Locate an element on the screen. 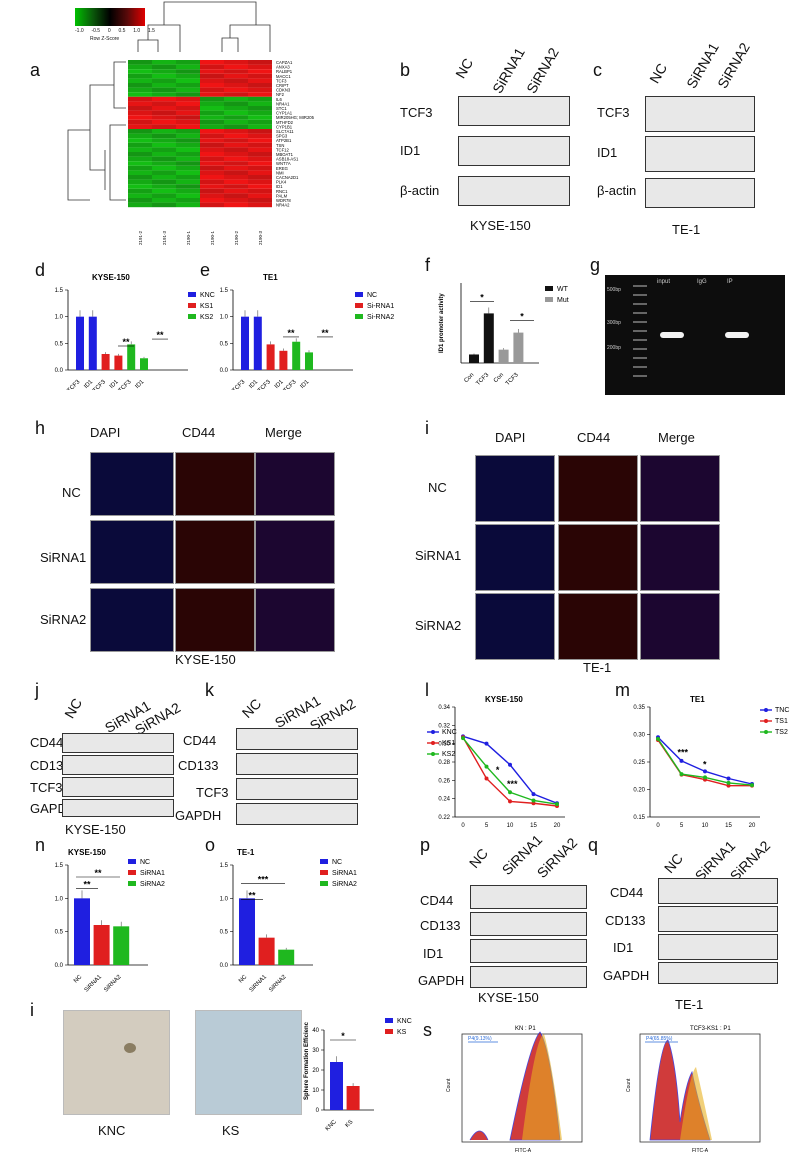  heatmap-sample-label: 2190-1 is located at coordinates (212, 237).